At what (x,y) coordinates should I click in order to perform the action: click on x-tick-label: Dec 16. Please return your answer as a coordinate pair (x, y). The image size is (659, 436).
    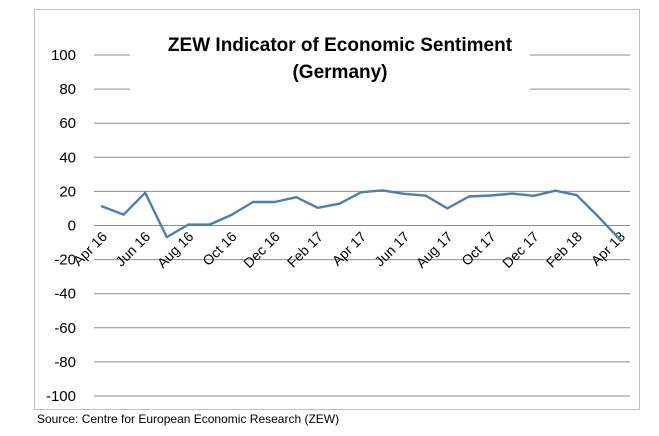
    Looking at the image, I should click on (261, 249).